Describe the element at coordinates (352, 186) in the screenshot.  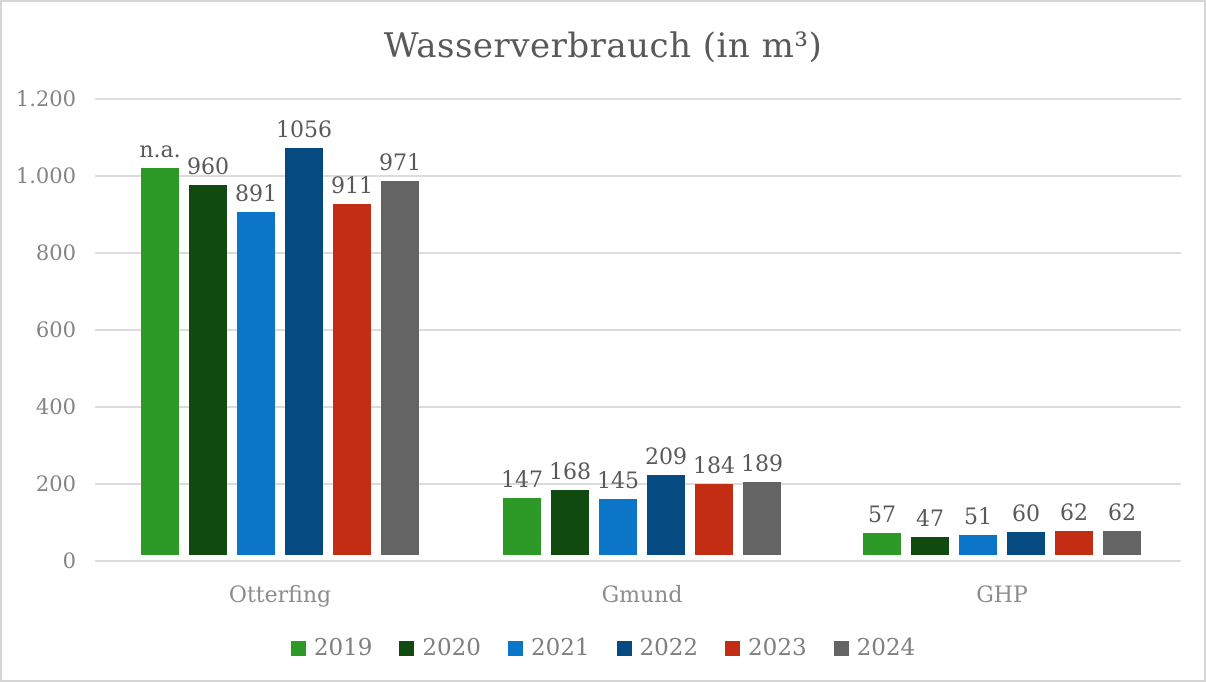
I see `bar-value-label: 911` at that location.